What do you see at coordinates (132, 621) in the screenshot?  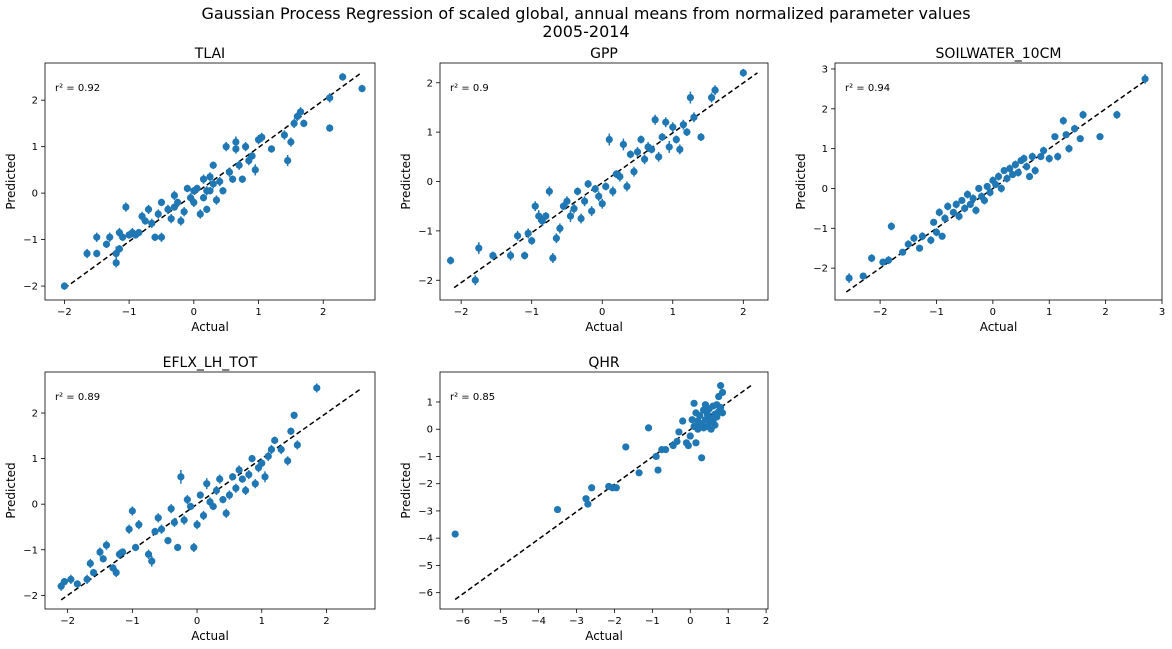 I see `x-tick-label: −1` at bounding box center [132, 621].